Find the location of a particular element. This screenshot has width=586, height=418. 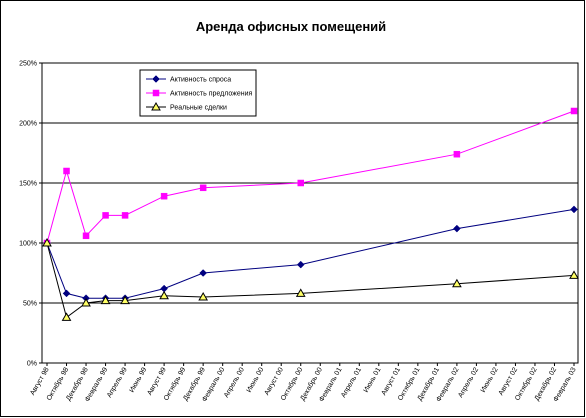

y-tick-label: 150% is located at coordinates (28, 184).